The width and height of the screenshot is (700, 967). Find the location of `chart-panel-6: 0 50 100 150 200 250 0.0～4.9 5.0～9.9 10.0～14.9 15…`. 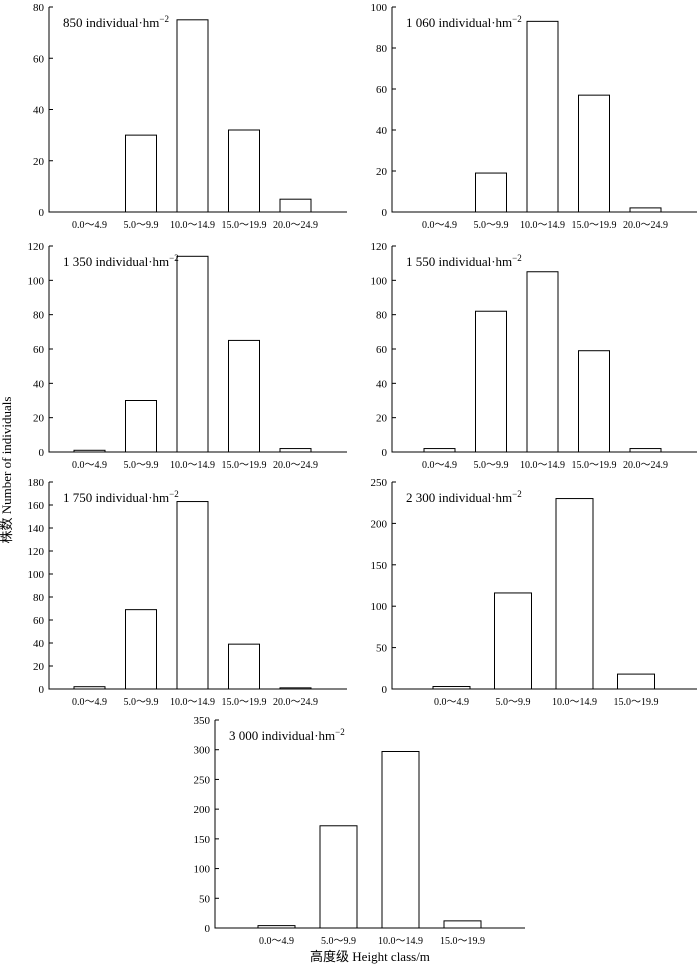

chart-panel-6: 0 50 100 150 200 250 0.0～4.9 5.0～9.9 10.0～14.9 15… is located at coordinates (534, 592).